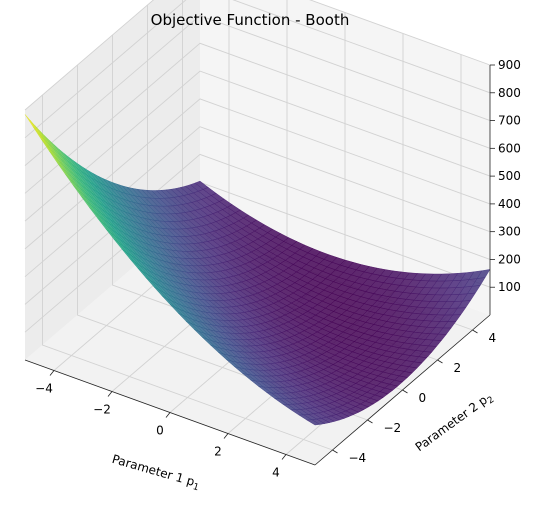 Image resolution: width=533 pixels, height=515 pixels. I want to click on z-tick-label: 200, so click(509, 259).